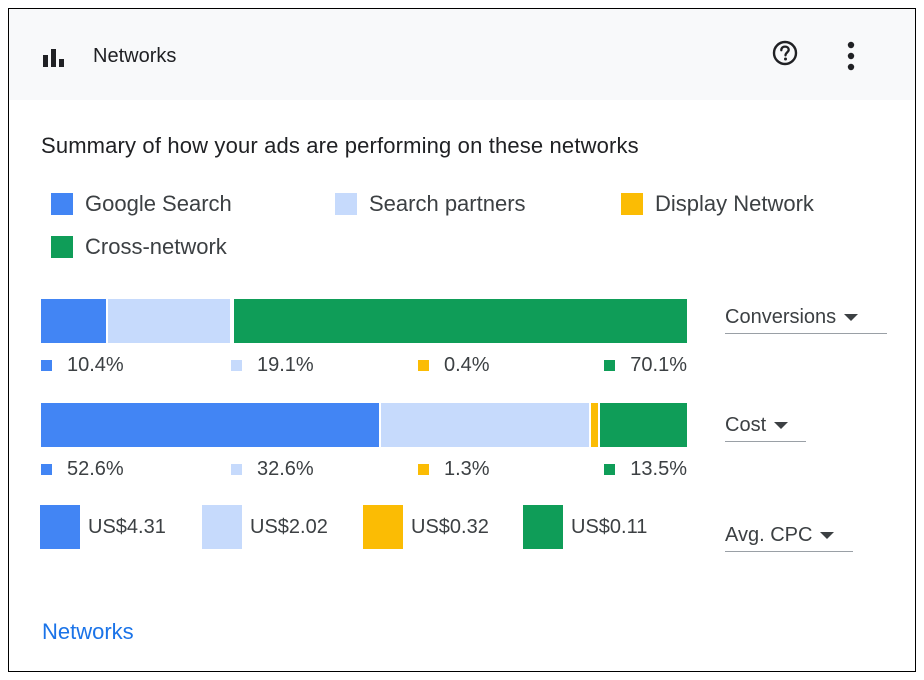 The width and height of the screenshot is (924, 680). Describe the element at coordinates (272, 469) in the screenshot. I see `pct-label: 32.6%` at that location.